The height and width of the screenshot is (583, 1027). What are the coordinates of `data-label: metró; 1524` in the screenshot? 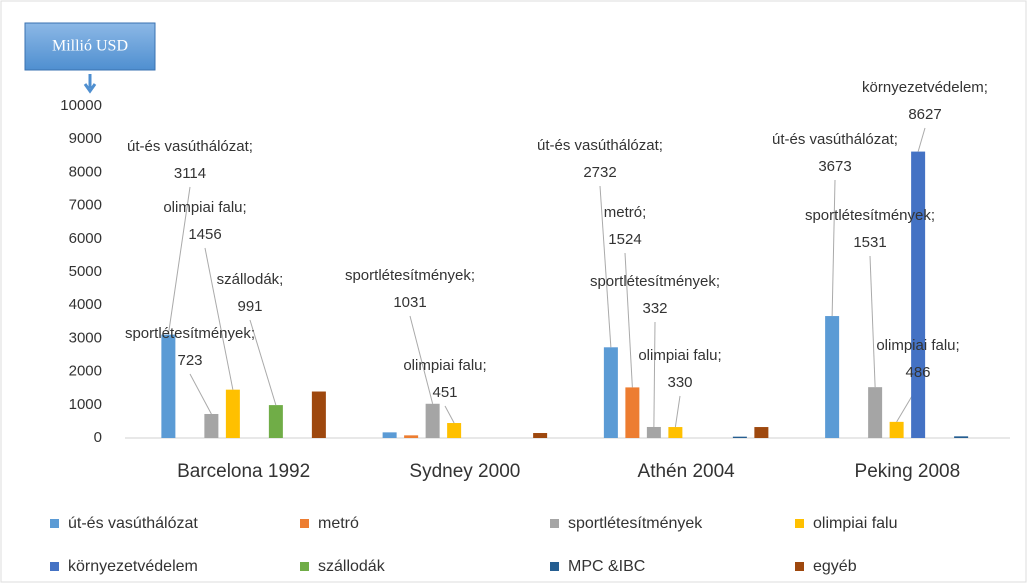 It's located at (625, 226).